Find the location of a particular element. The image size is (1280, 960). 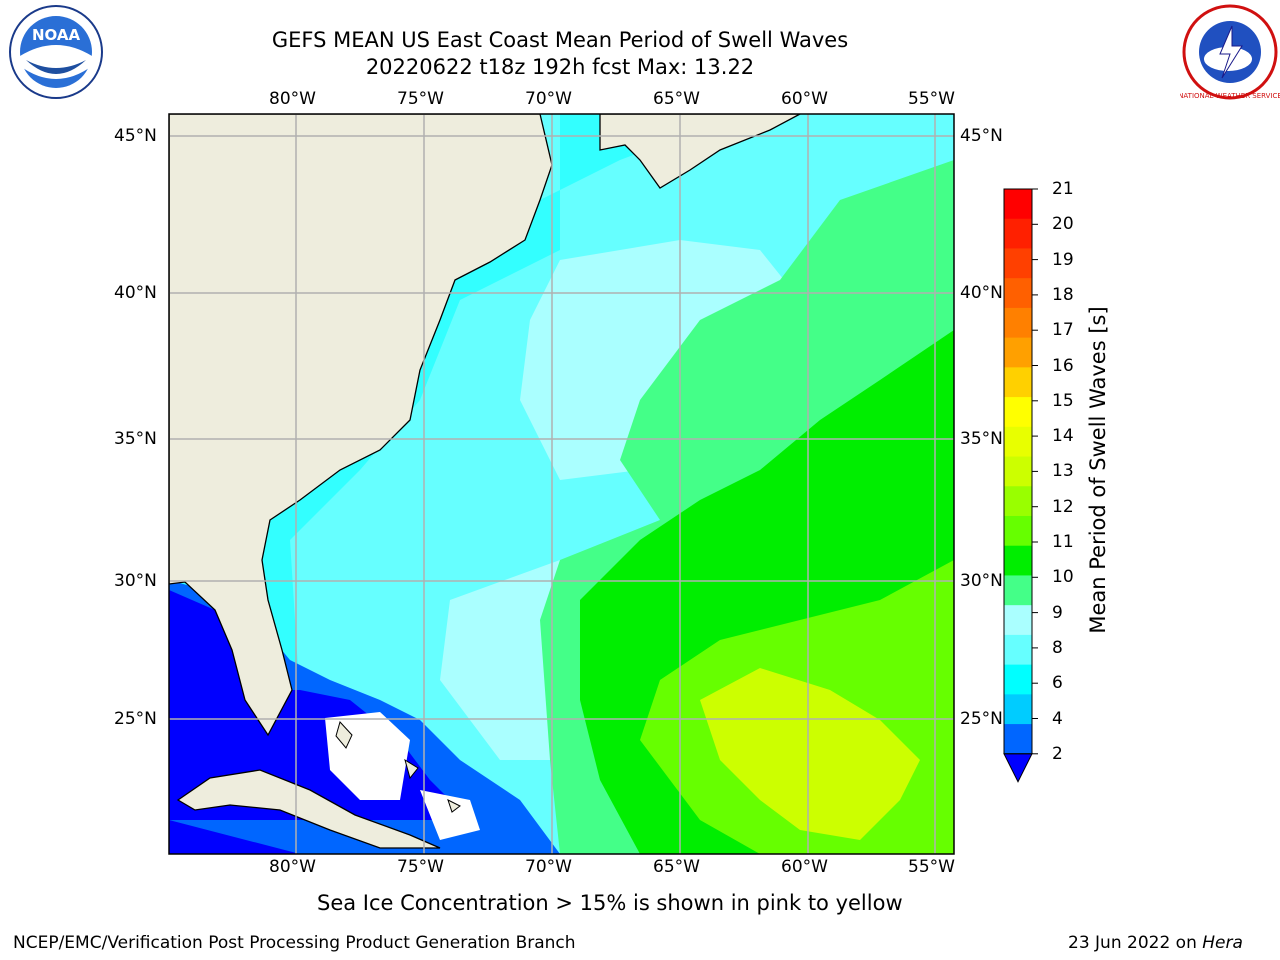

noaa-logo-icon: NOAA is located at coordinates (56, 52).